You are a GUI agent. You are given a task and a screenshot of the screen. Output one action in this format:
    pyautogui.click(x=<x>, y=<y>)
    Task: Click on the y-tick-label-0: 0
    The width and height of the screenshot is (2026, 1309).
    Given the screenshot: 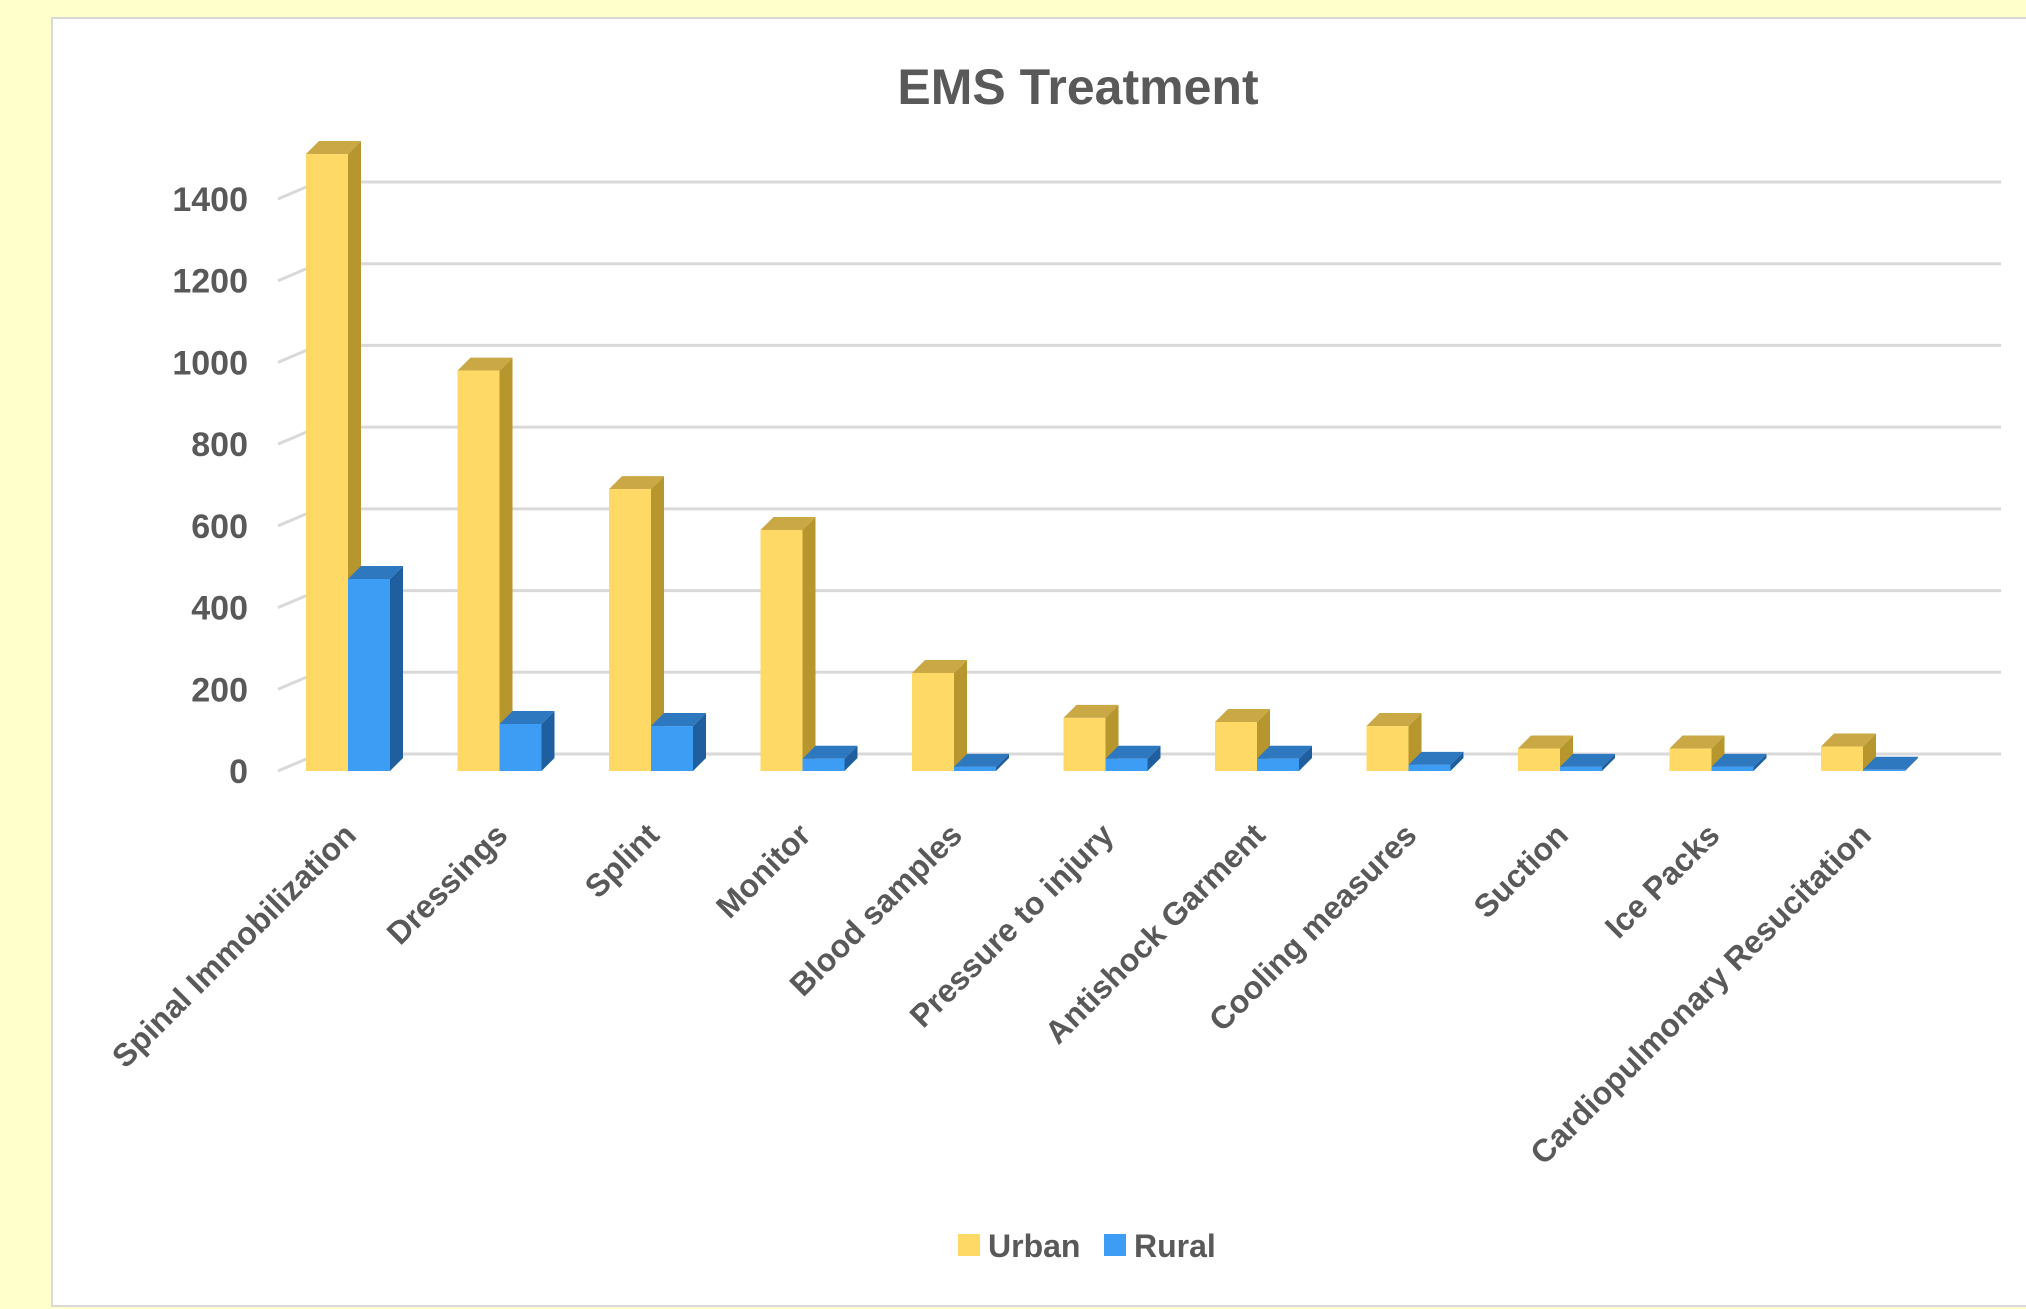 What is the action you would take?
    pyautogui.click(x=238, y=772)
    